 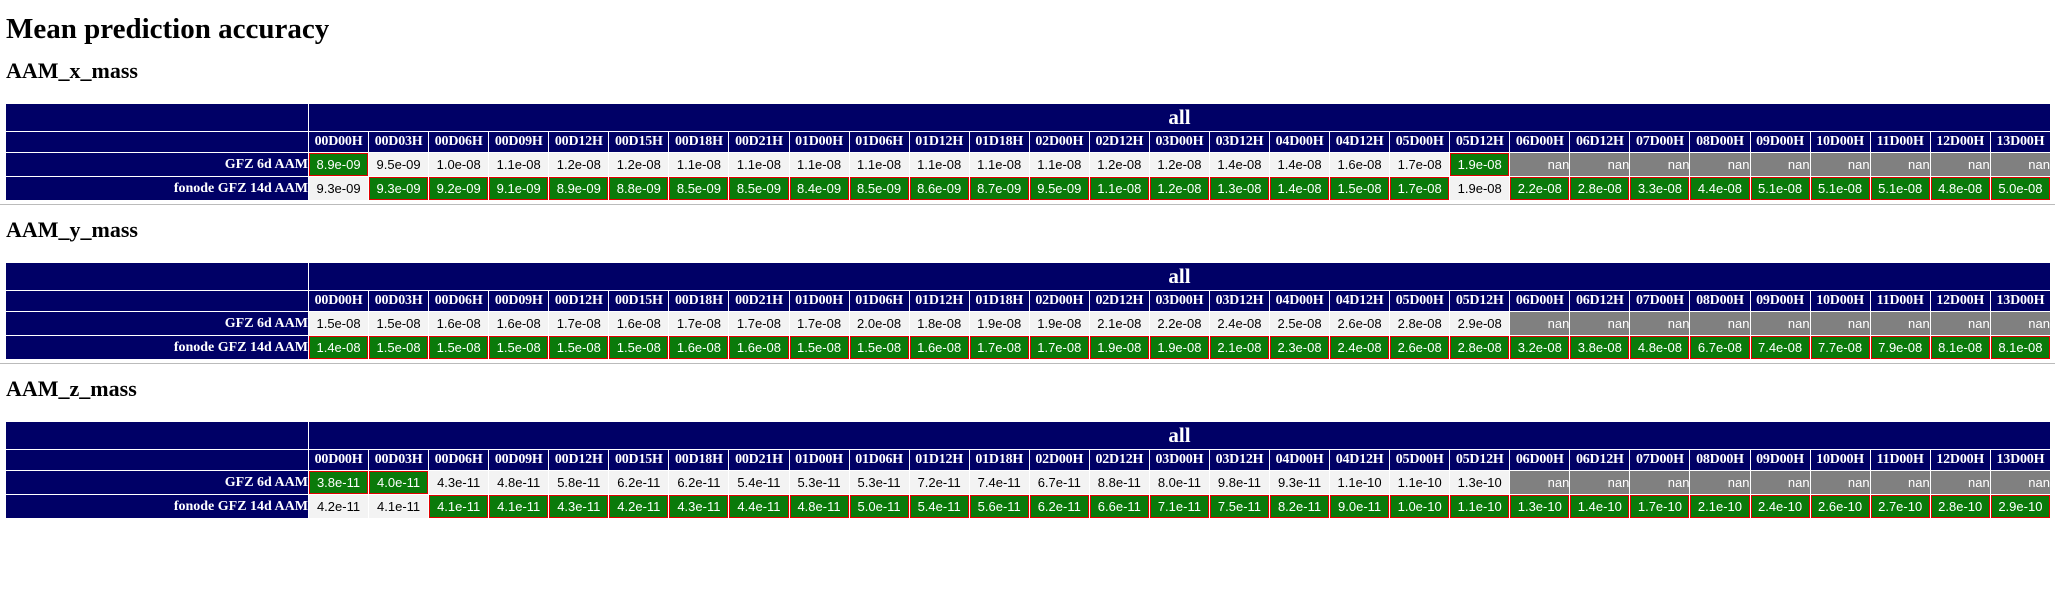 What do you see at coordinates (1300, 506) in the screenshot?
I see `accuracy-cell: 8.2e-11` at bounding box center [1300, 506].